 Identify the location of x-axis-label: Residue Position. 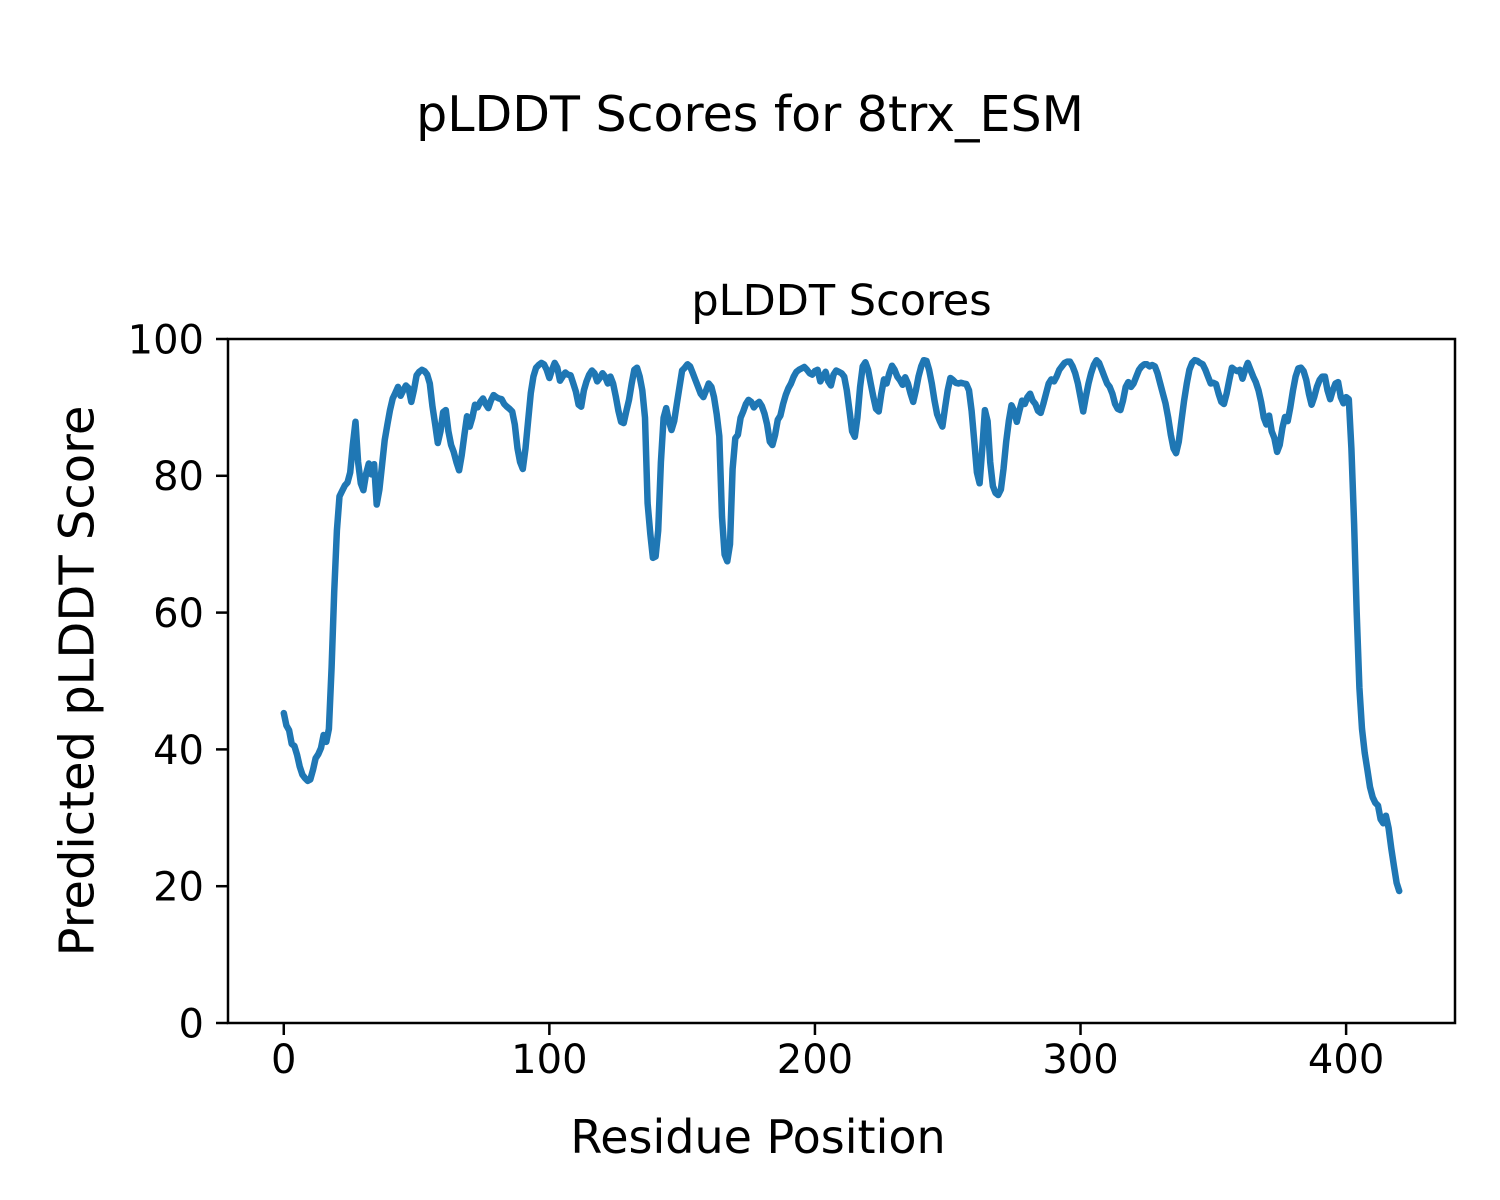
(758, 1137).